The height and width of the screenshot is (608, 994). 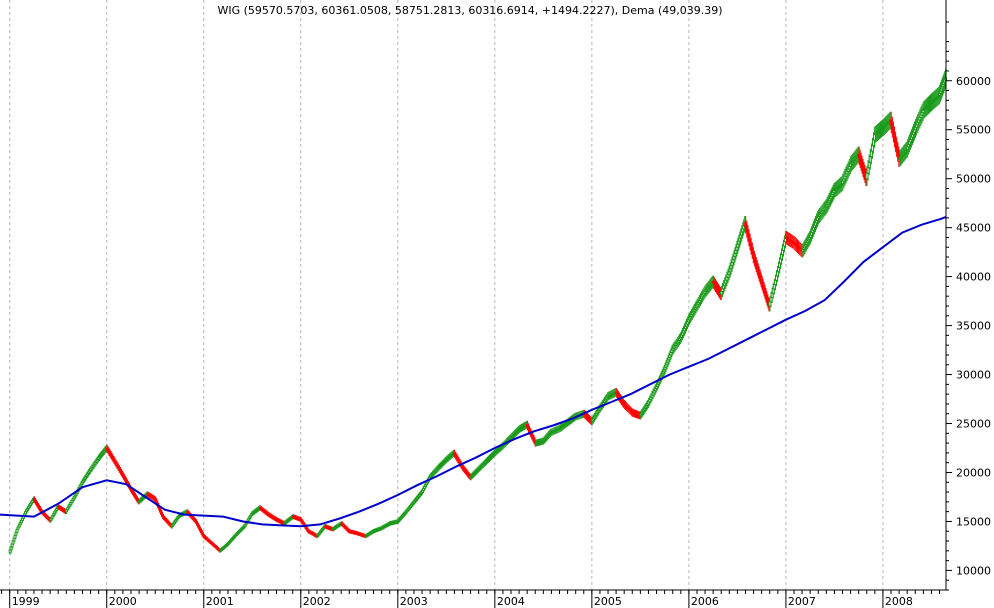 I want to click on y-tick-label-55000: 55000, so click(x=973, y=130).